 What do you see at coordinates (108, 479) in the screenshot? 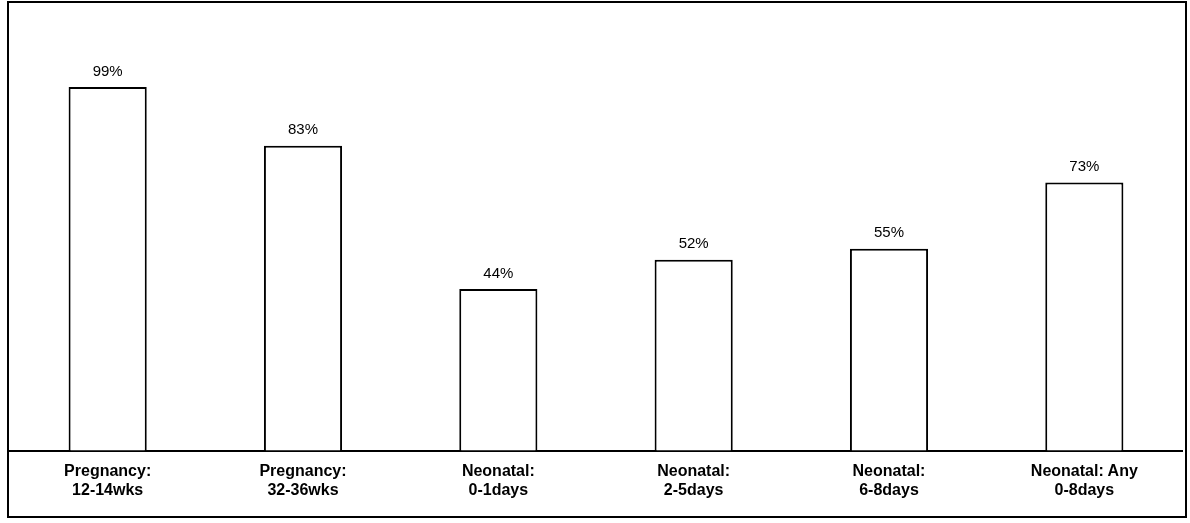
I see `x-tick-label: Pregnancy: 12-14wks` at bounding box center [108, 479].